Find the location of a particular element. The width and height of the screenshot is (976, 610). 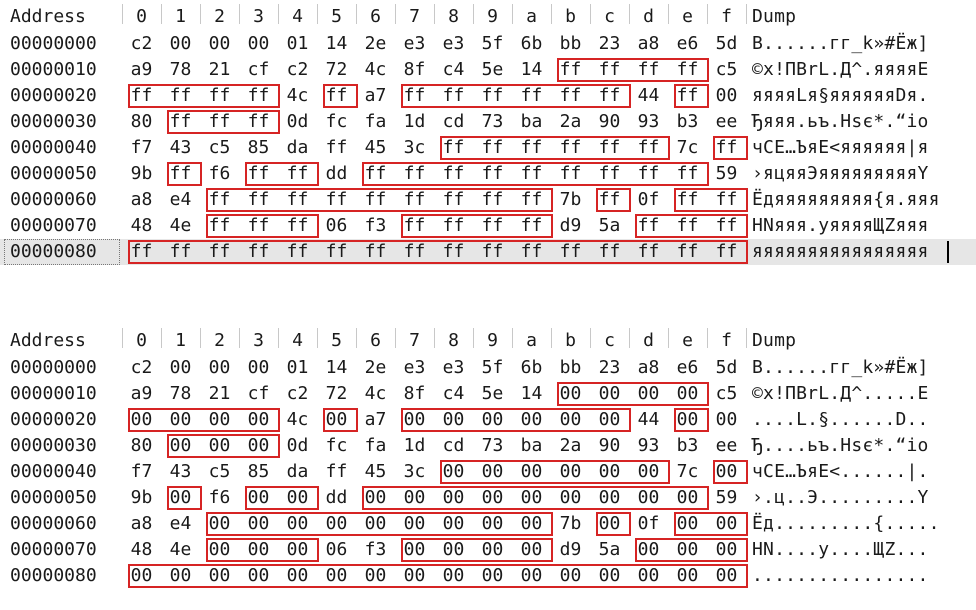

hex-byte: e4 is located at coordinates (180, 523).